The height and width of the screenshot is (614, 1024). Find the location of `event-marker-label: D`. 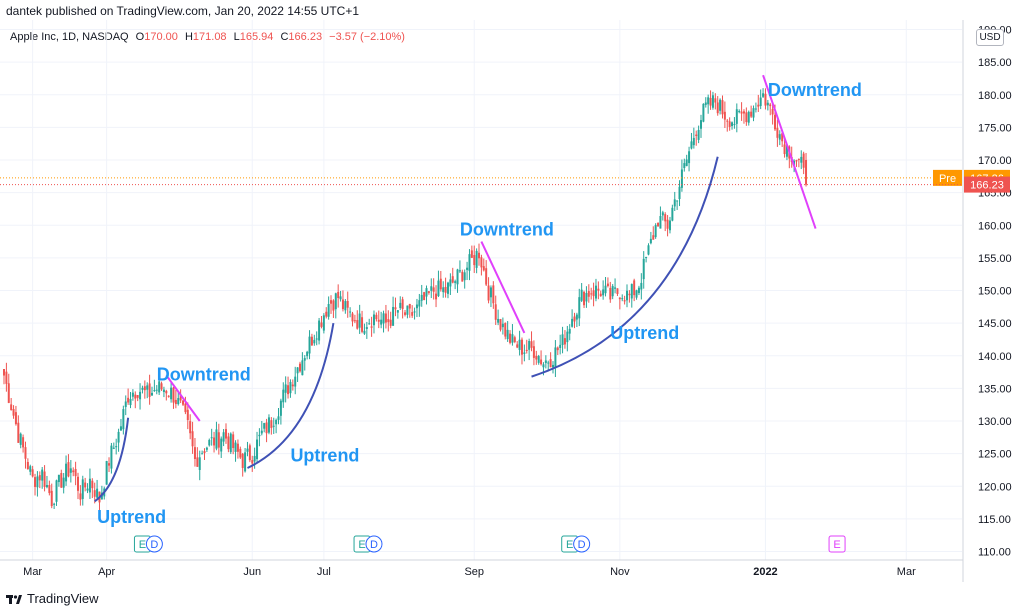

event-marker-label: D is located at coordinates (582, 545).